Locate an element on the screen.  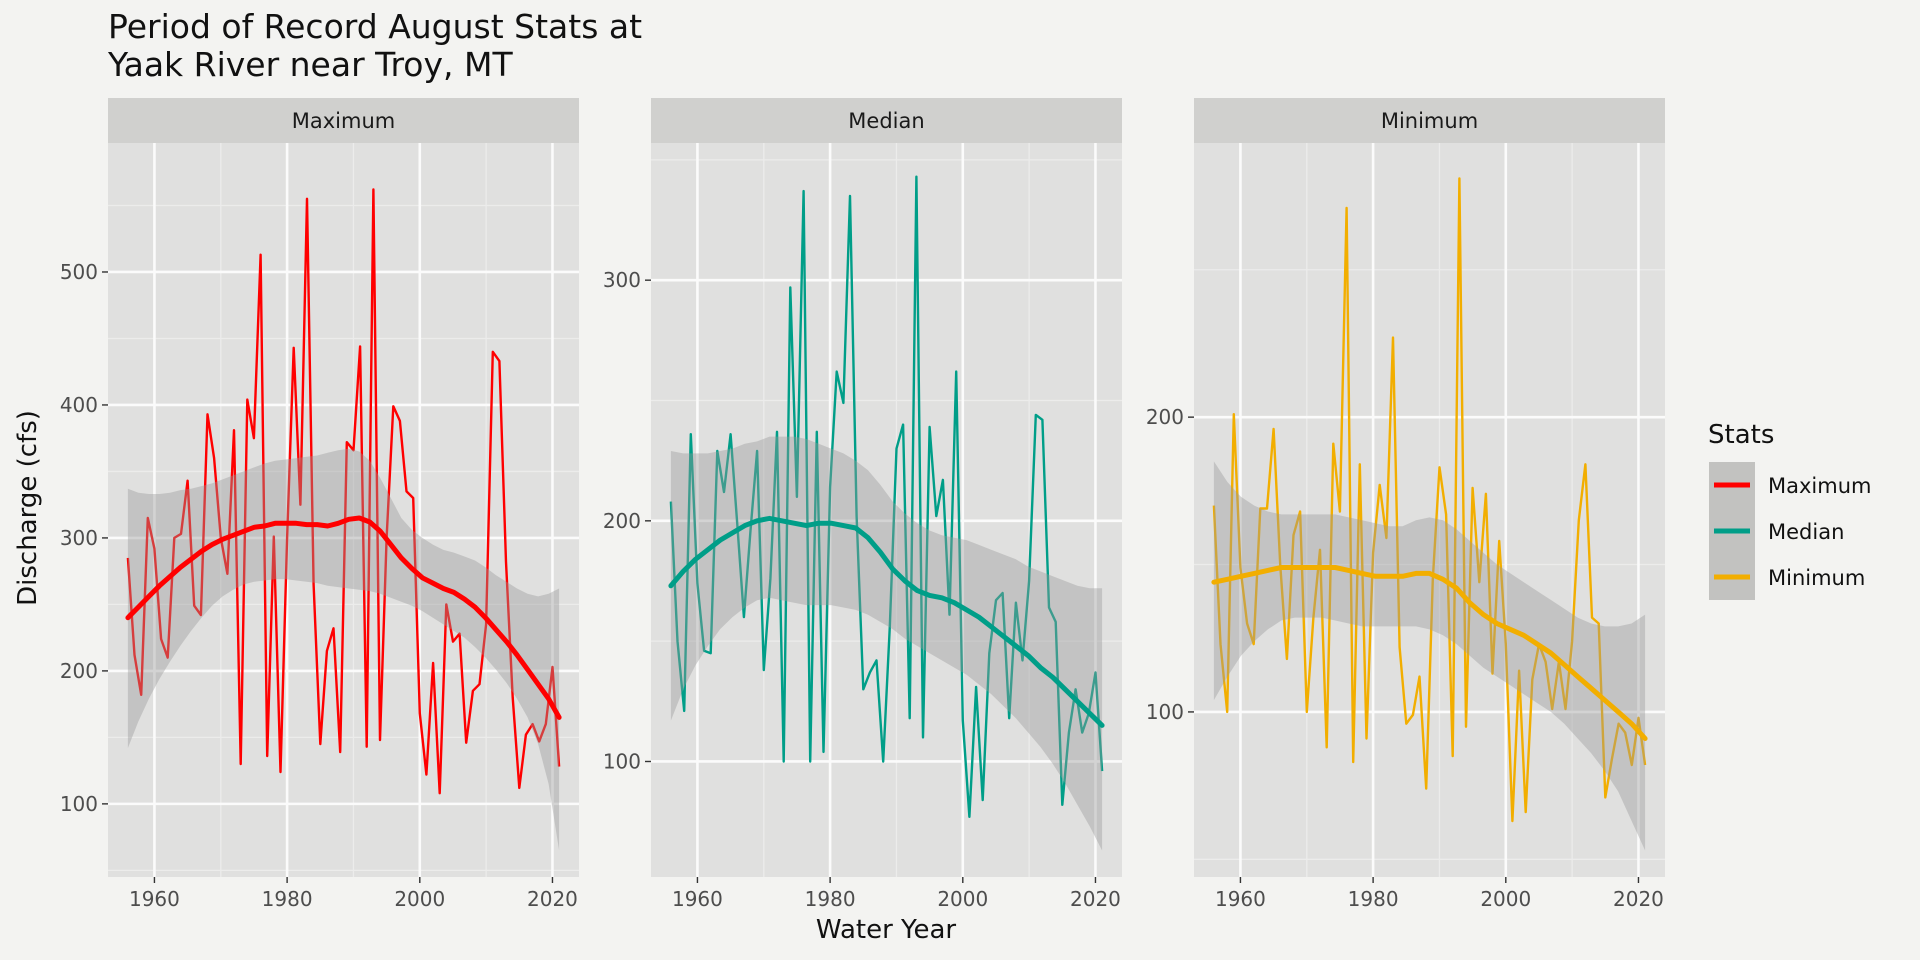
facet-strip-label: Minimum is located at coordinates (1429, 121).